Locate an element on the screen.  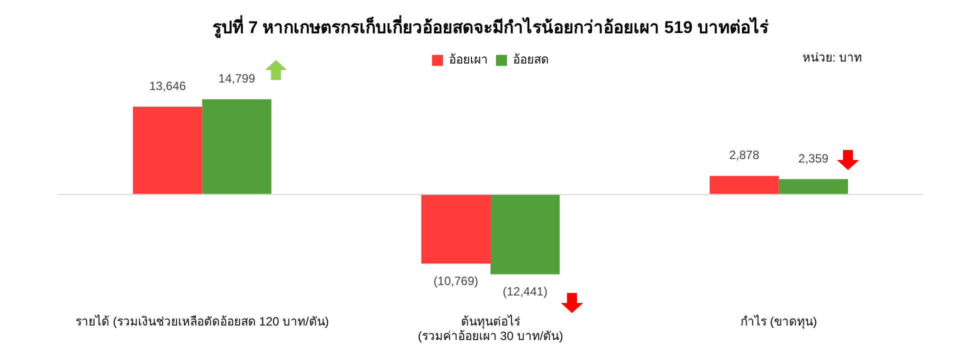
data-label: 2,359 is located at coordinates (813, 158).